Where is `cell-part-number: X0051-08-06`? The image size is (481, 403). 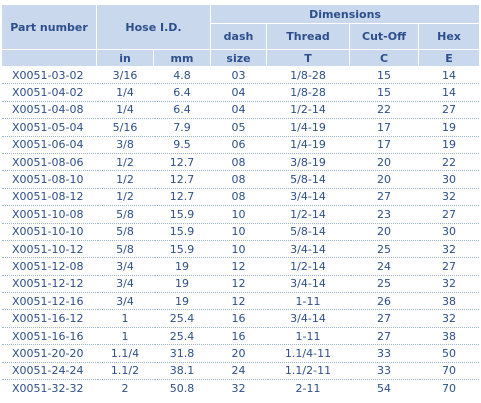 cell-part-number: X0051-08-06 is located at coordinates (49, 162).